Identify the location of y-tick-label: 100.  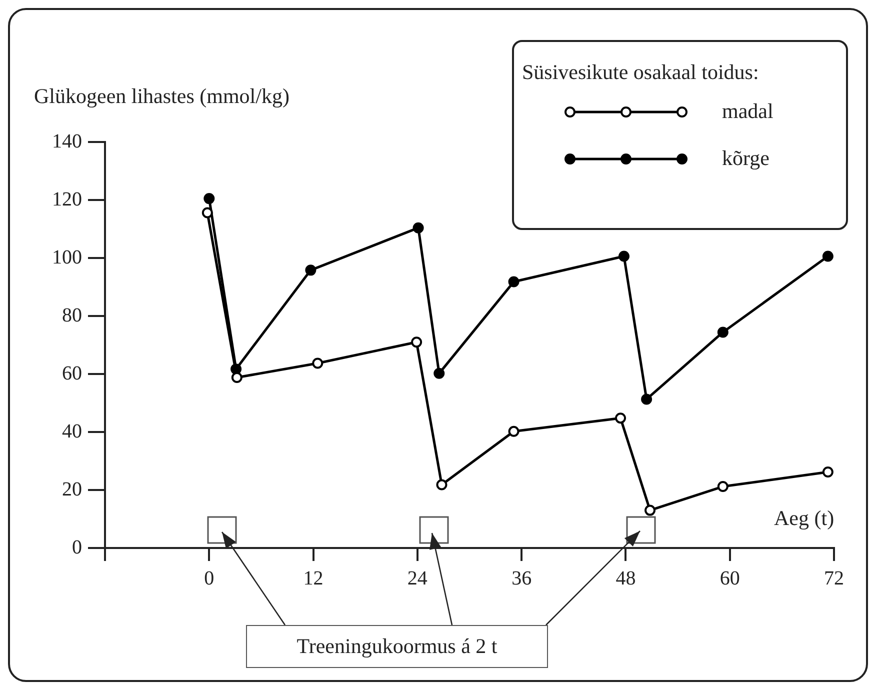
(67, 257).